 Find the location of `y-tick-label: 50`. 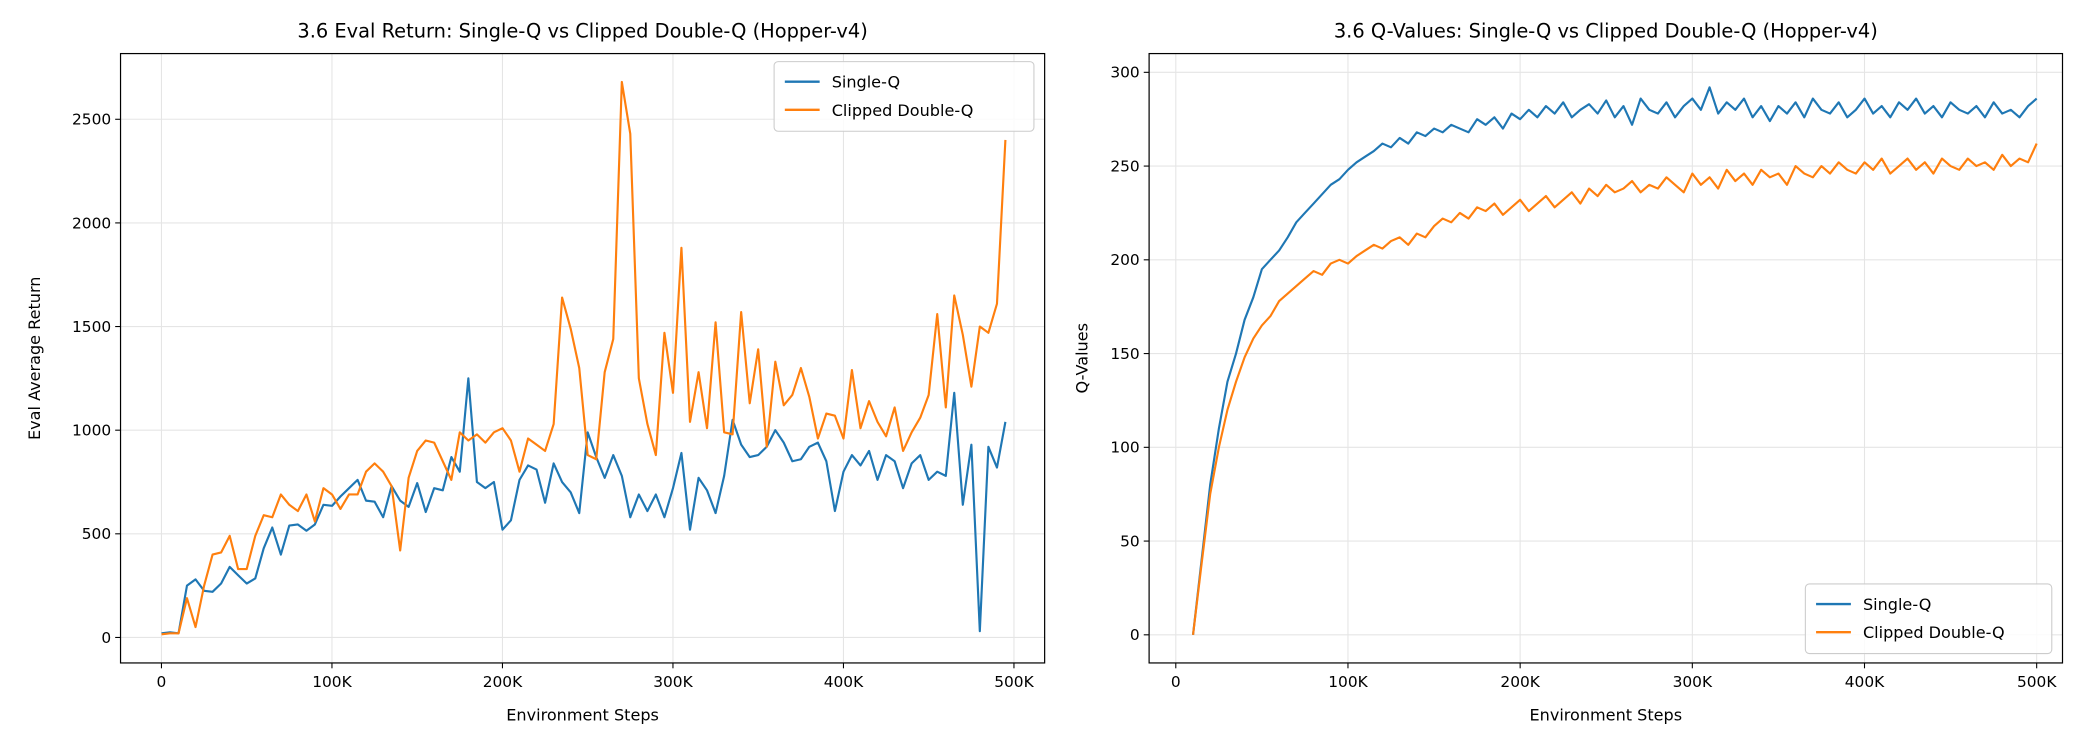

y-tick-label: 50 is located at coordinates (1130, 541).